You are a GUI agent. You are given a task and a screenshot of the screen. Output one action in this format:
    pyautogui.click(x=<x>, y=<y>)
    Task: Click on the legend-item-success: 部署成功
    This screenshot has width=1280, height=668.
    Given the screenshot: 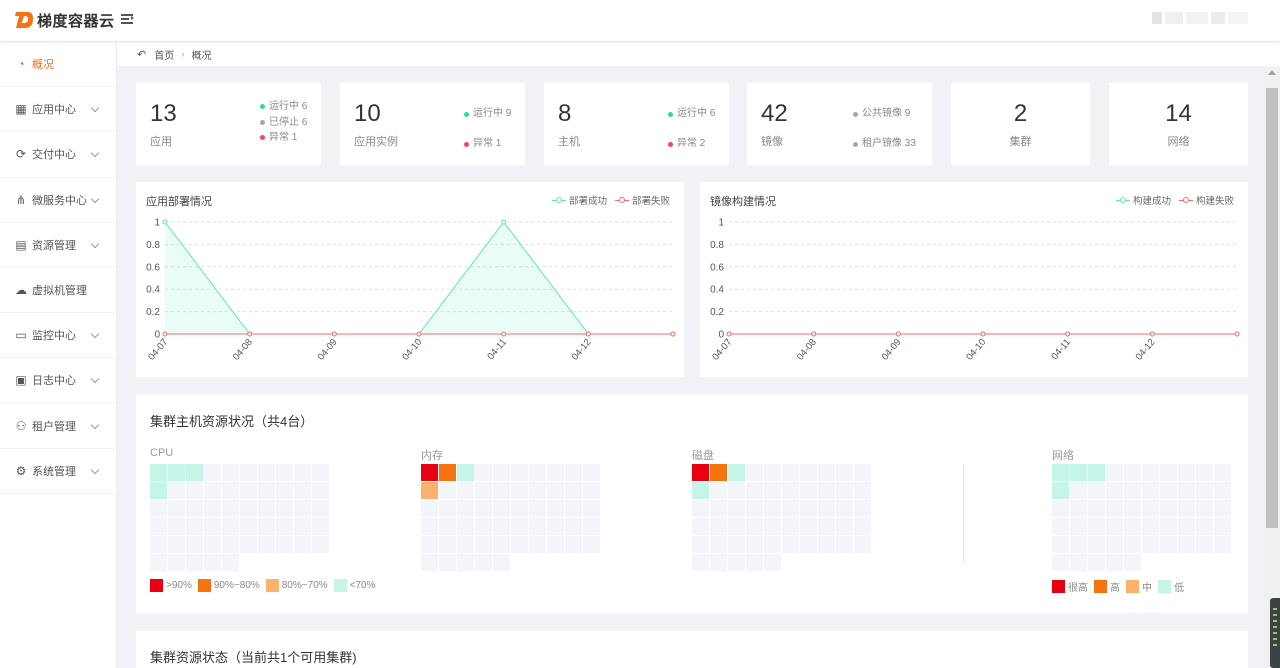 What is the action you would take?
    pyautogui.click(x=579, y=200)
    